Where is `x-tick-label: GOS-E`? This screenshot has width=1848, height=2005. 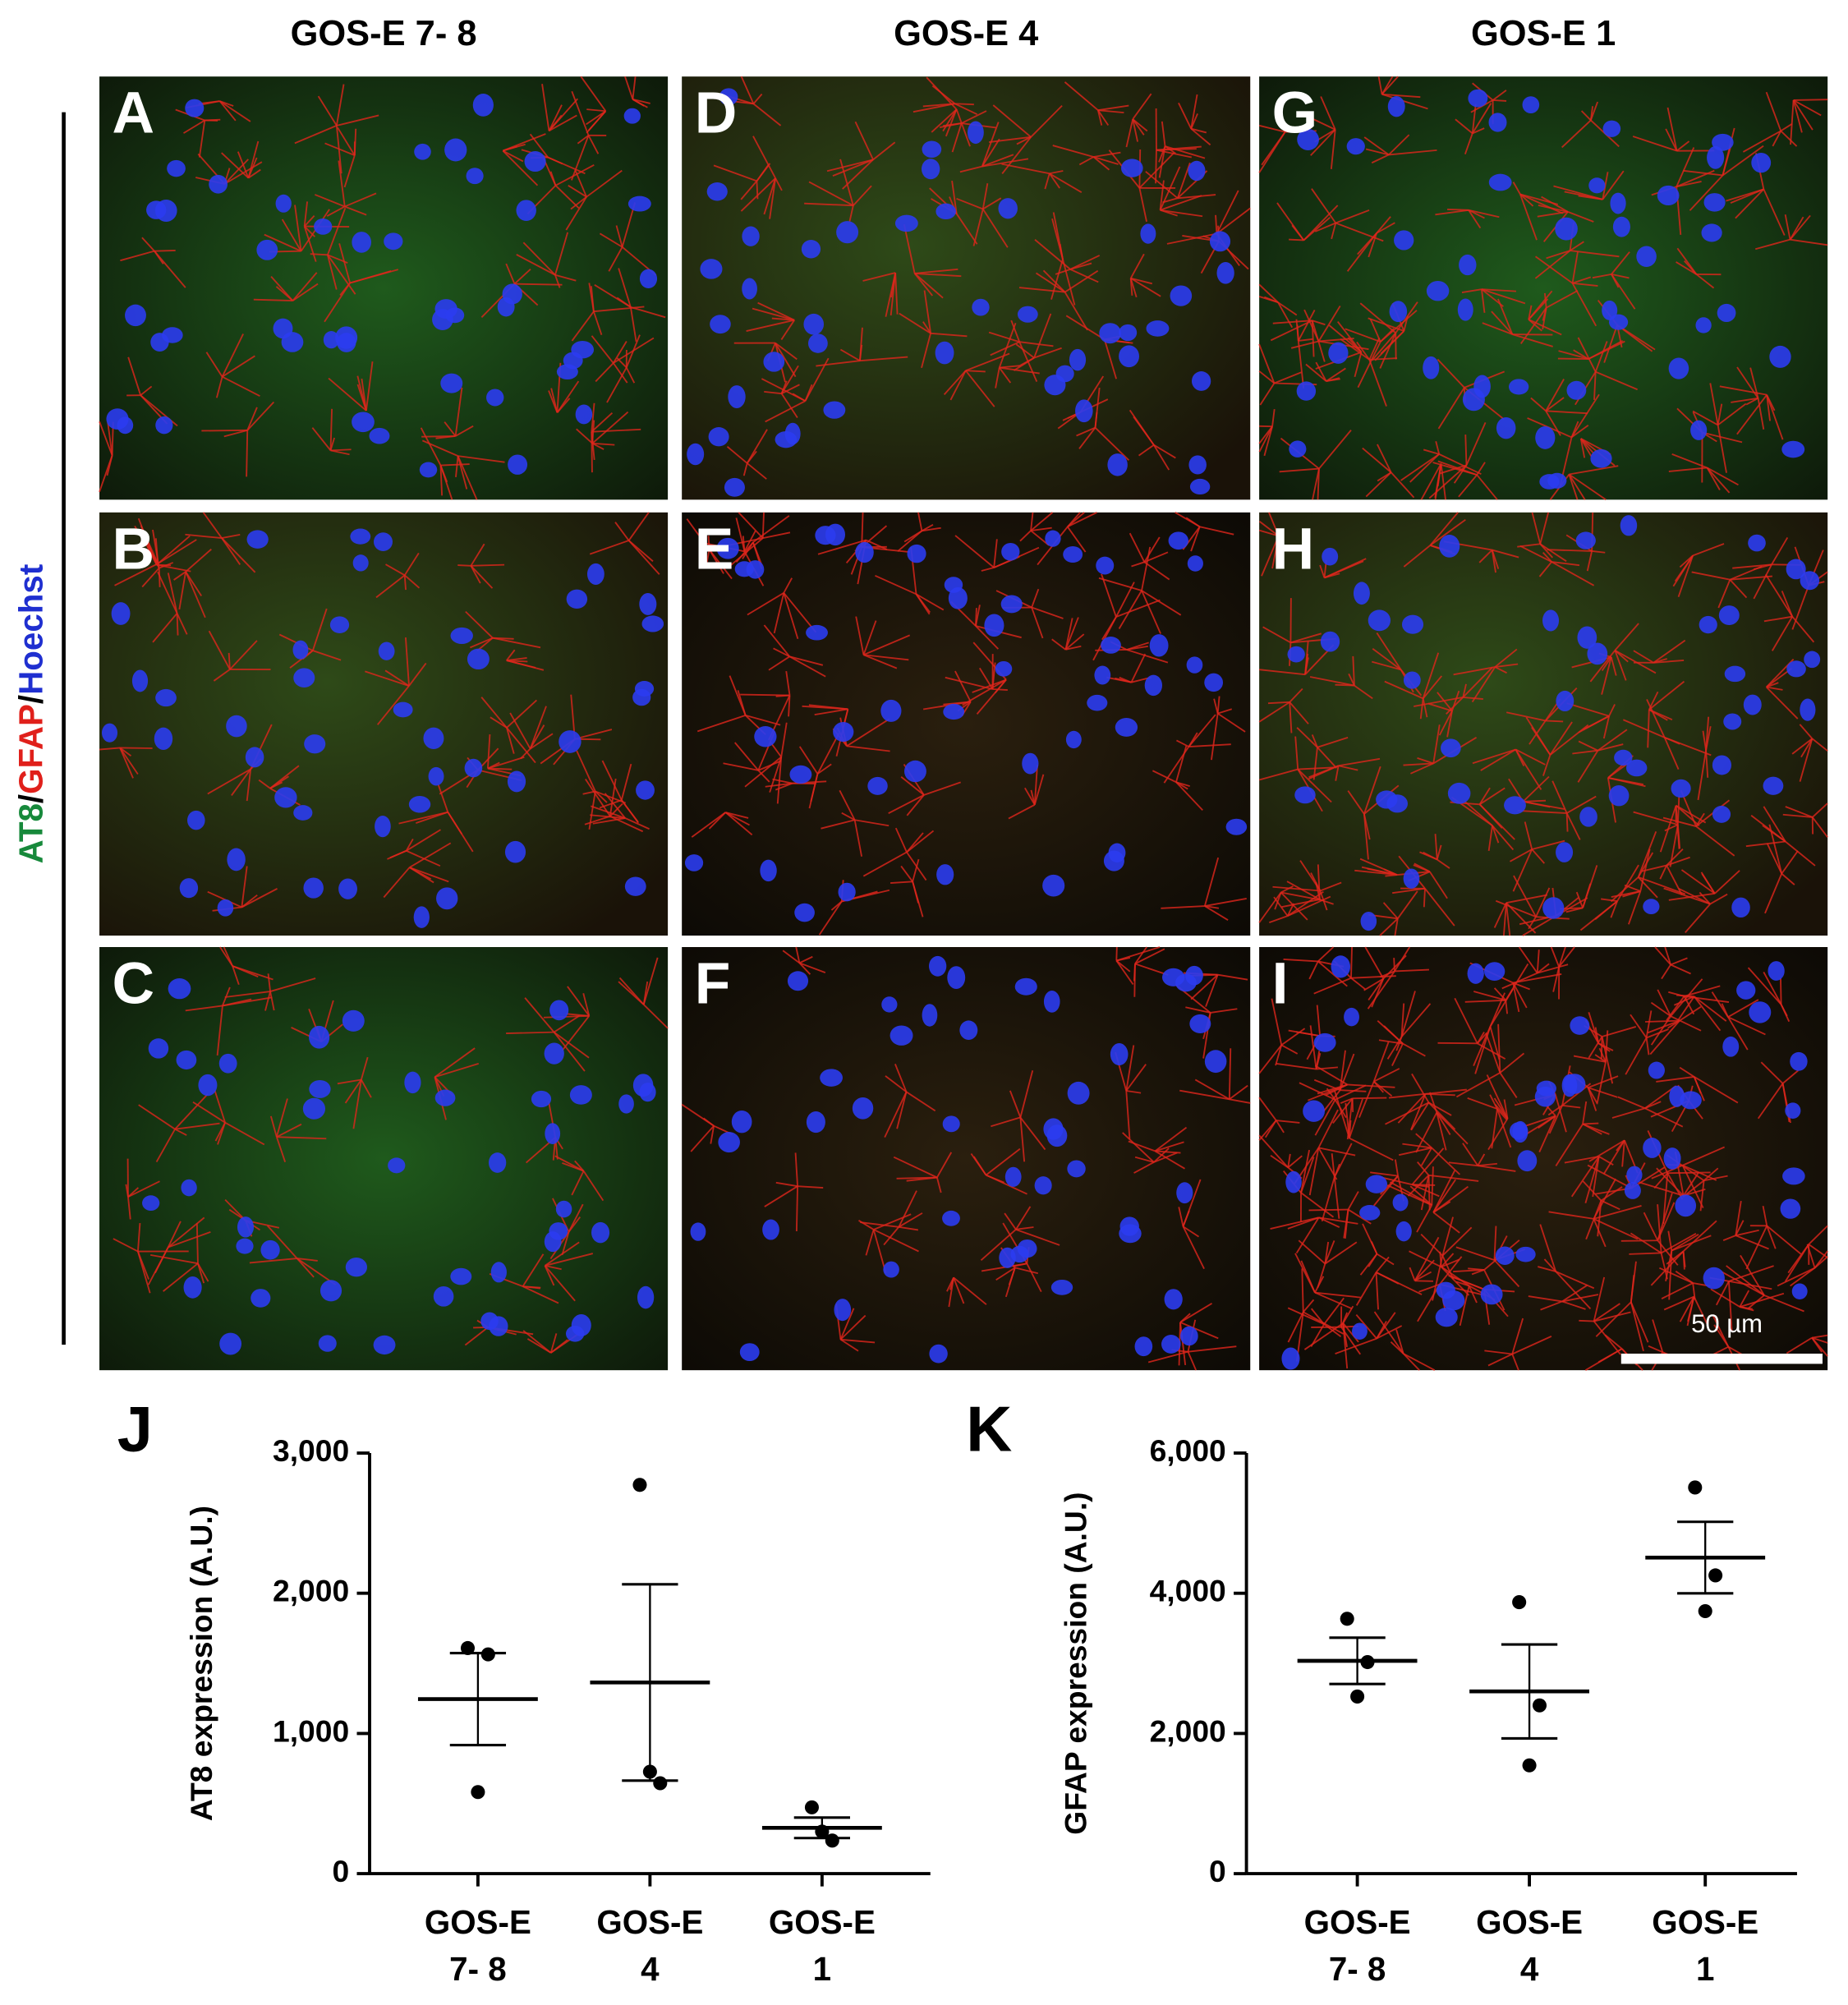 x-tick-label: GOS-E is located at coordinates (1705, 1922).